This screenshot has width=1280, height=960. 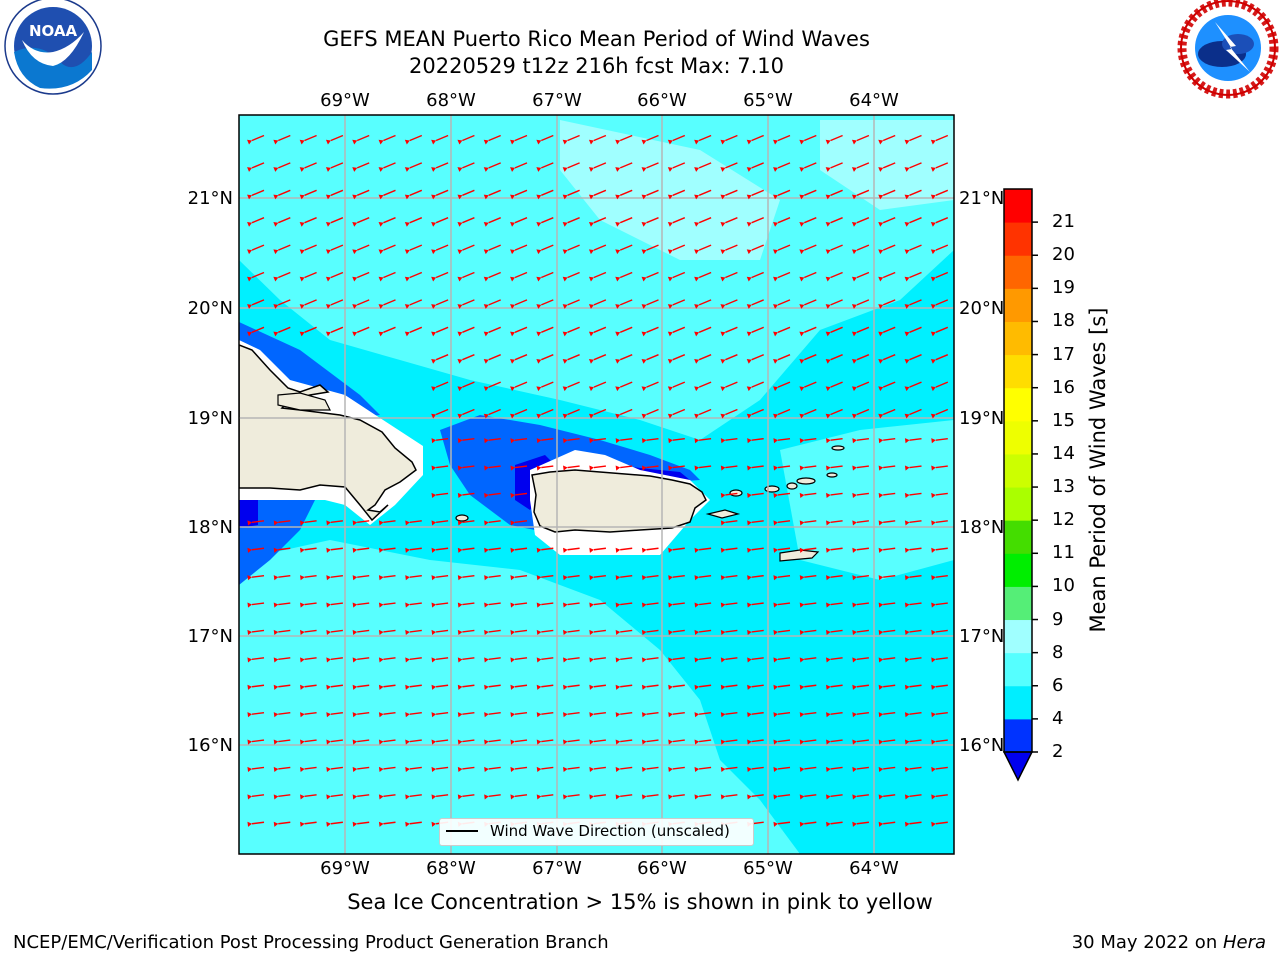 I want to click on colorbar-tick-label: 18, so click(x=1063, y=321).